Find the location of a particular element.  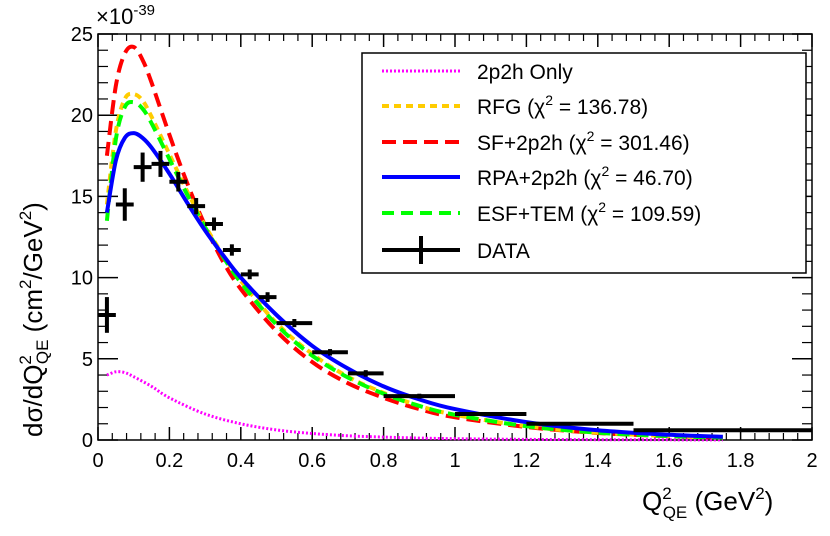

y-tick-label: 0 is located at coordinates (87, 441).